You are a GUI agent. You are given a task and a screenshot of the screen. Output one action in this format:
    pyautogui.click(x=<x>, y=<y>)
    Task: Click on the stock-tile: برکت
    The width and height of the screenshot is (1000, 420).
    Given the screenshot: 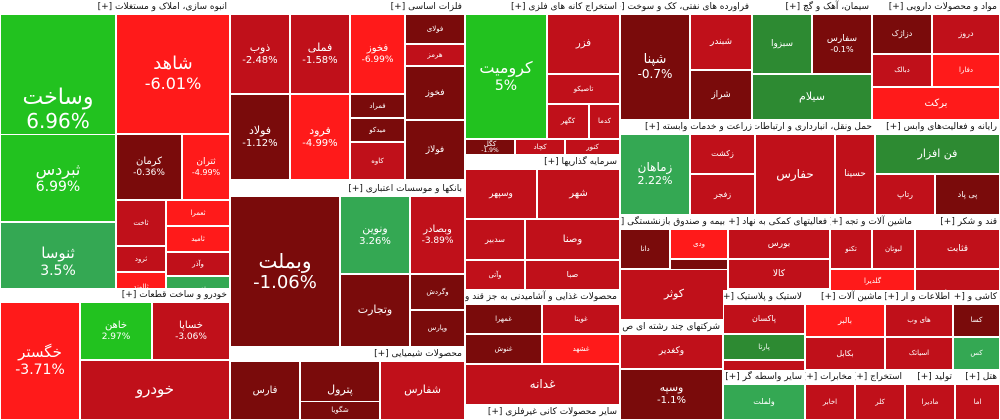 What is the action you would take?
    pyautogui.click(x=936, y=103)
    